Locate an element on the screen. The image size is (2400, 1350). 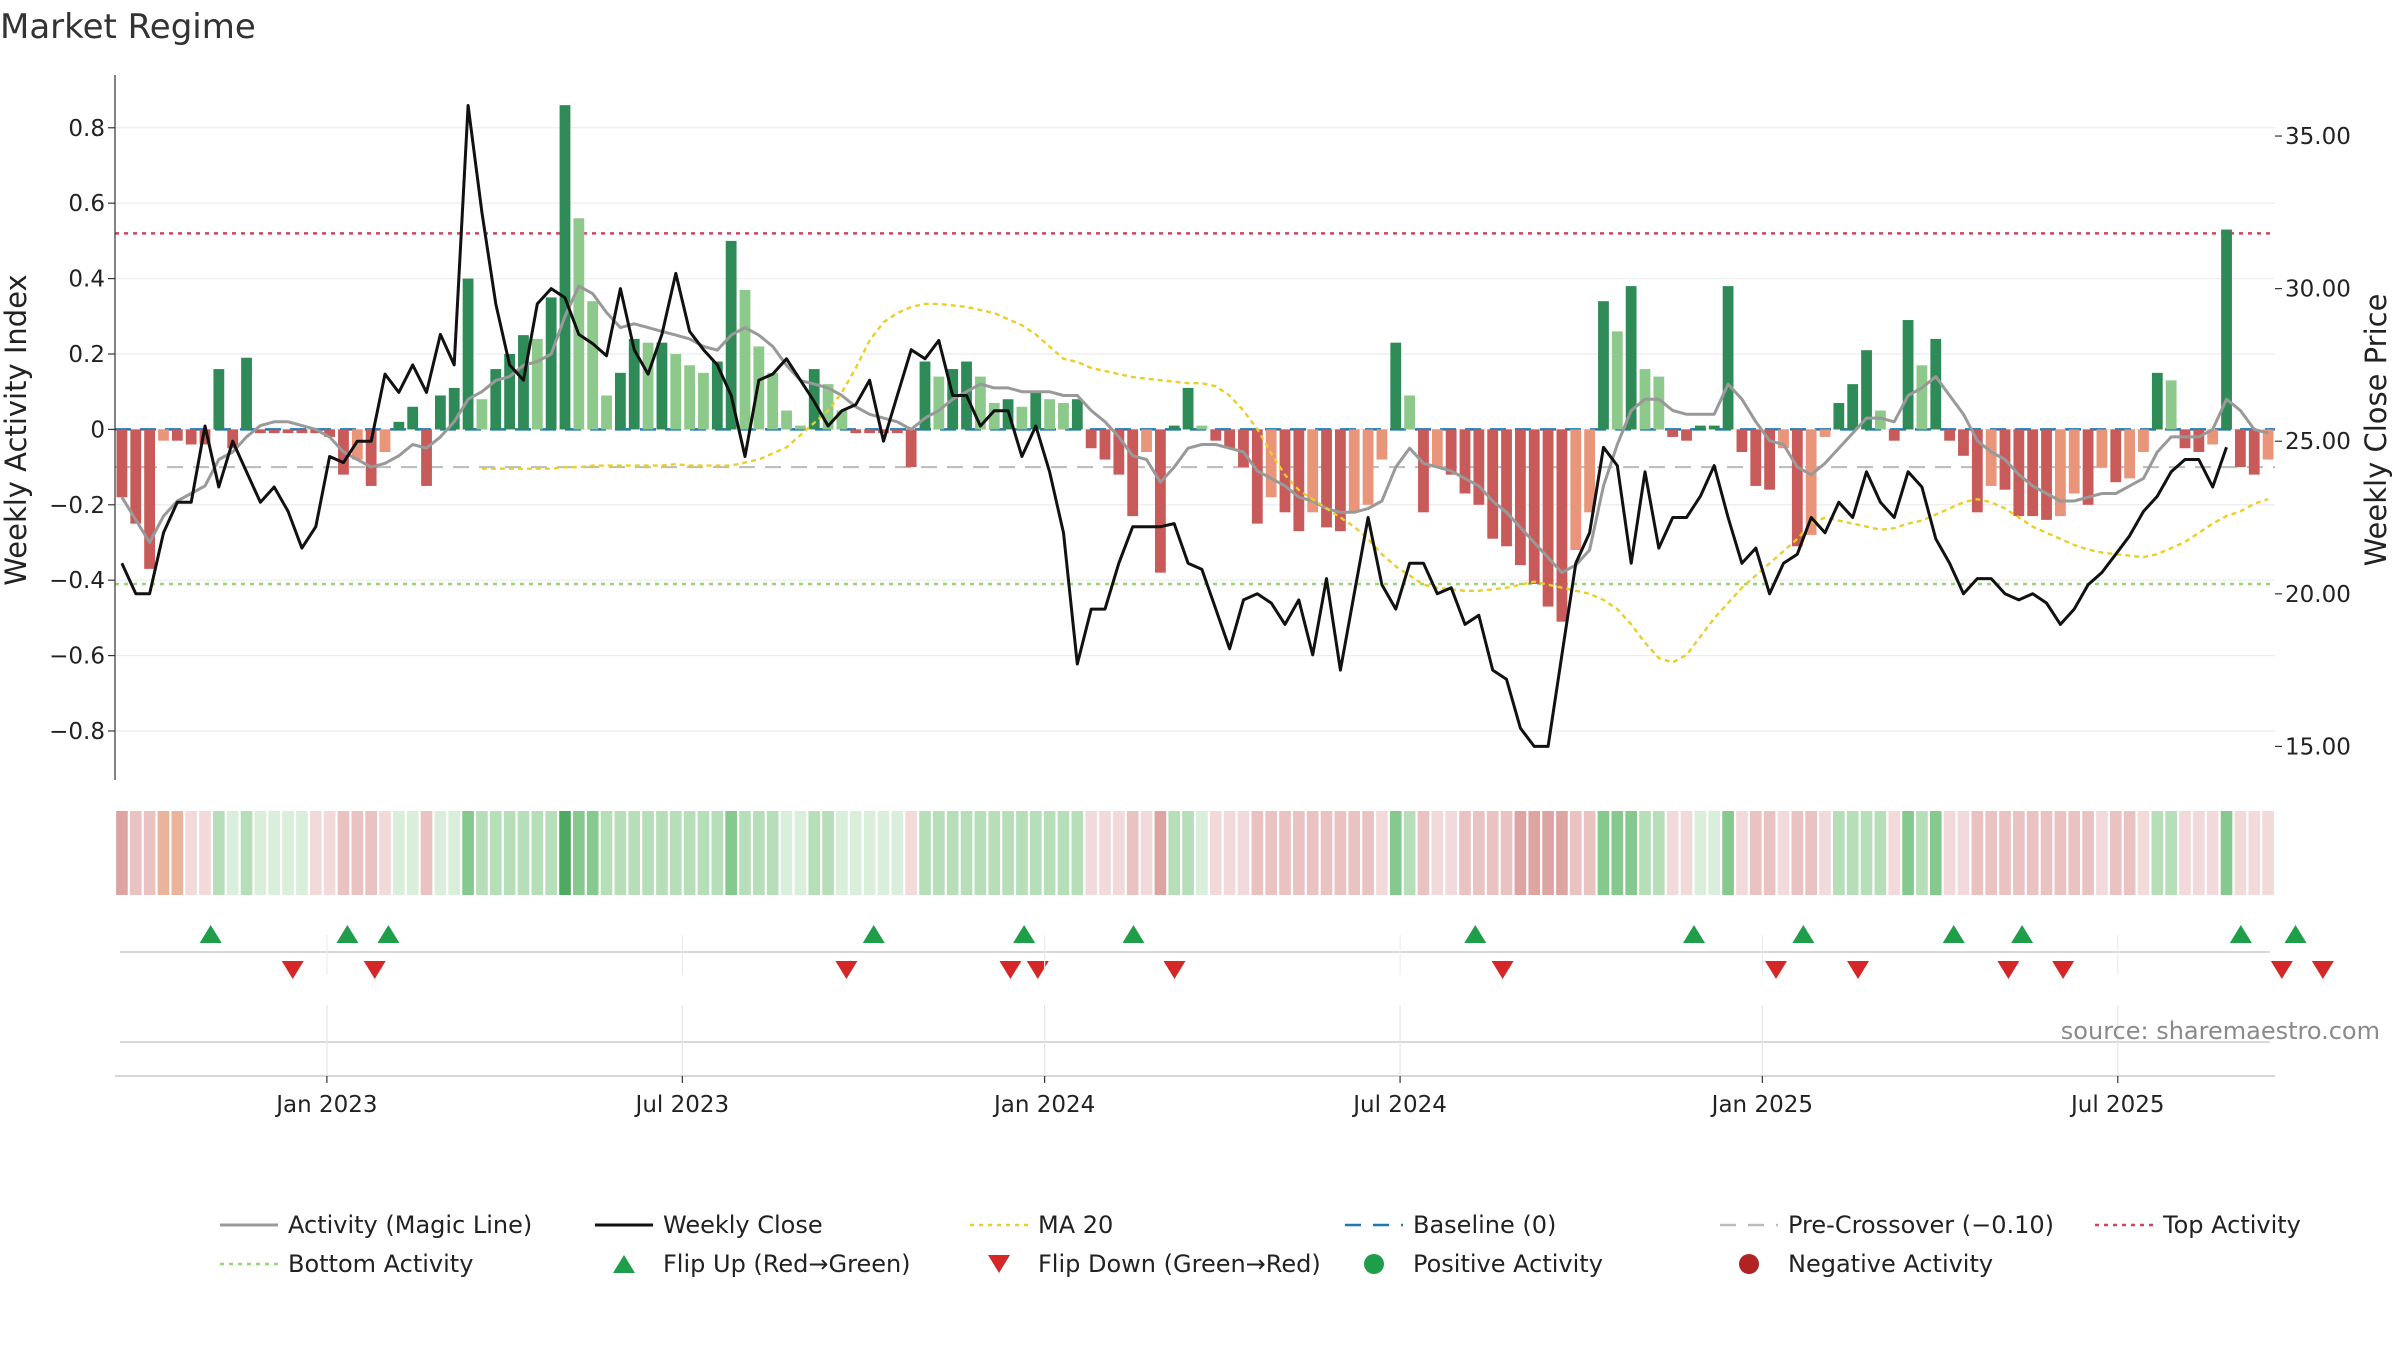
right-axis-ticks: 35.00 30.00 25.00 20.00 15.00 is located at coordinates (2313, 442).